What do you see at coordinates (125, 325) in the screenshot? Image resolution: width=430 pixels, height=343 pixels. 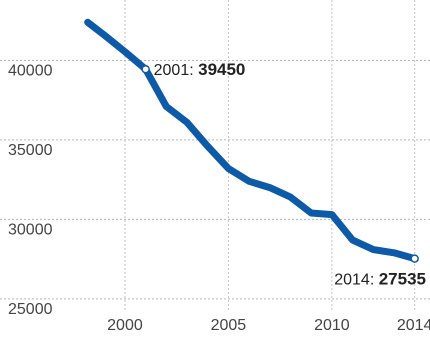 I see `x-tick-label: 2000` at bounding box center [125, 325].